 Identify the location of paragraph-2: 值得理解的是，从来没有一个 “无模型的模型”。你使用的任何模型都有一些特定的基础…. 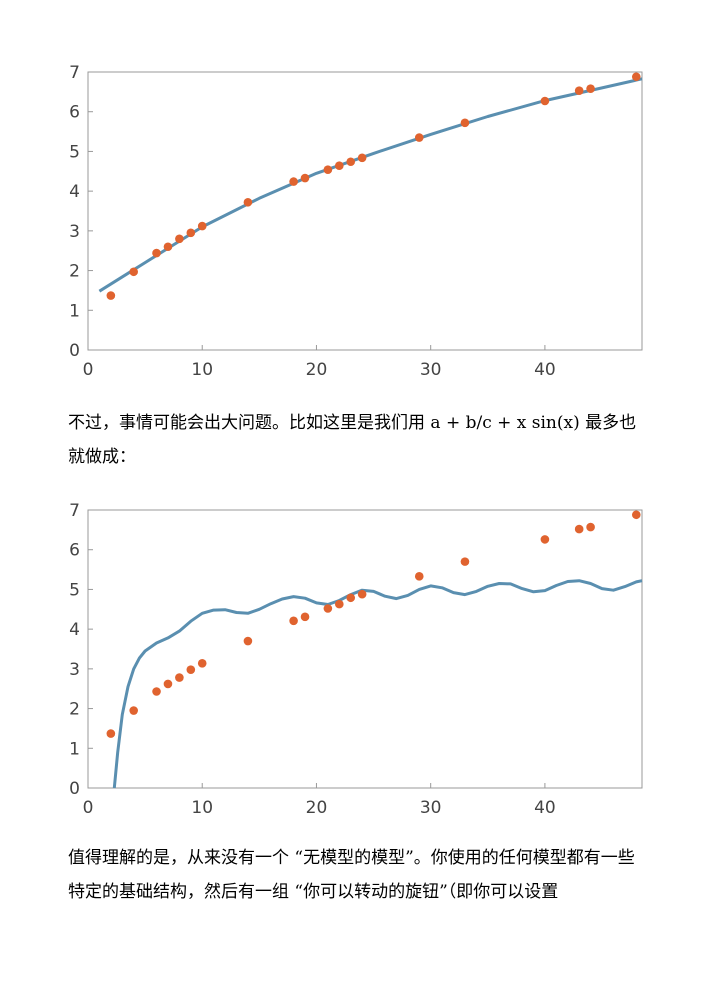
(351, 875).